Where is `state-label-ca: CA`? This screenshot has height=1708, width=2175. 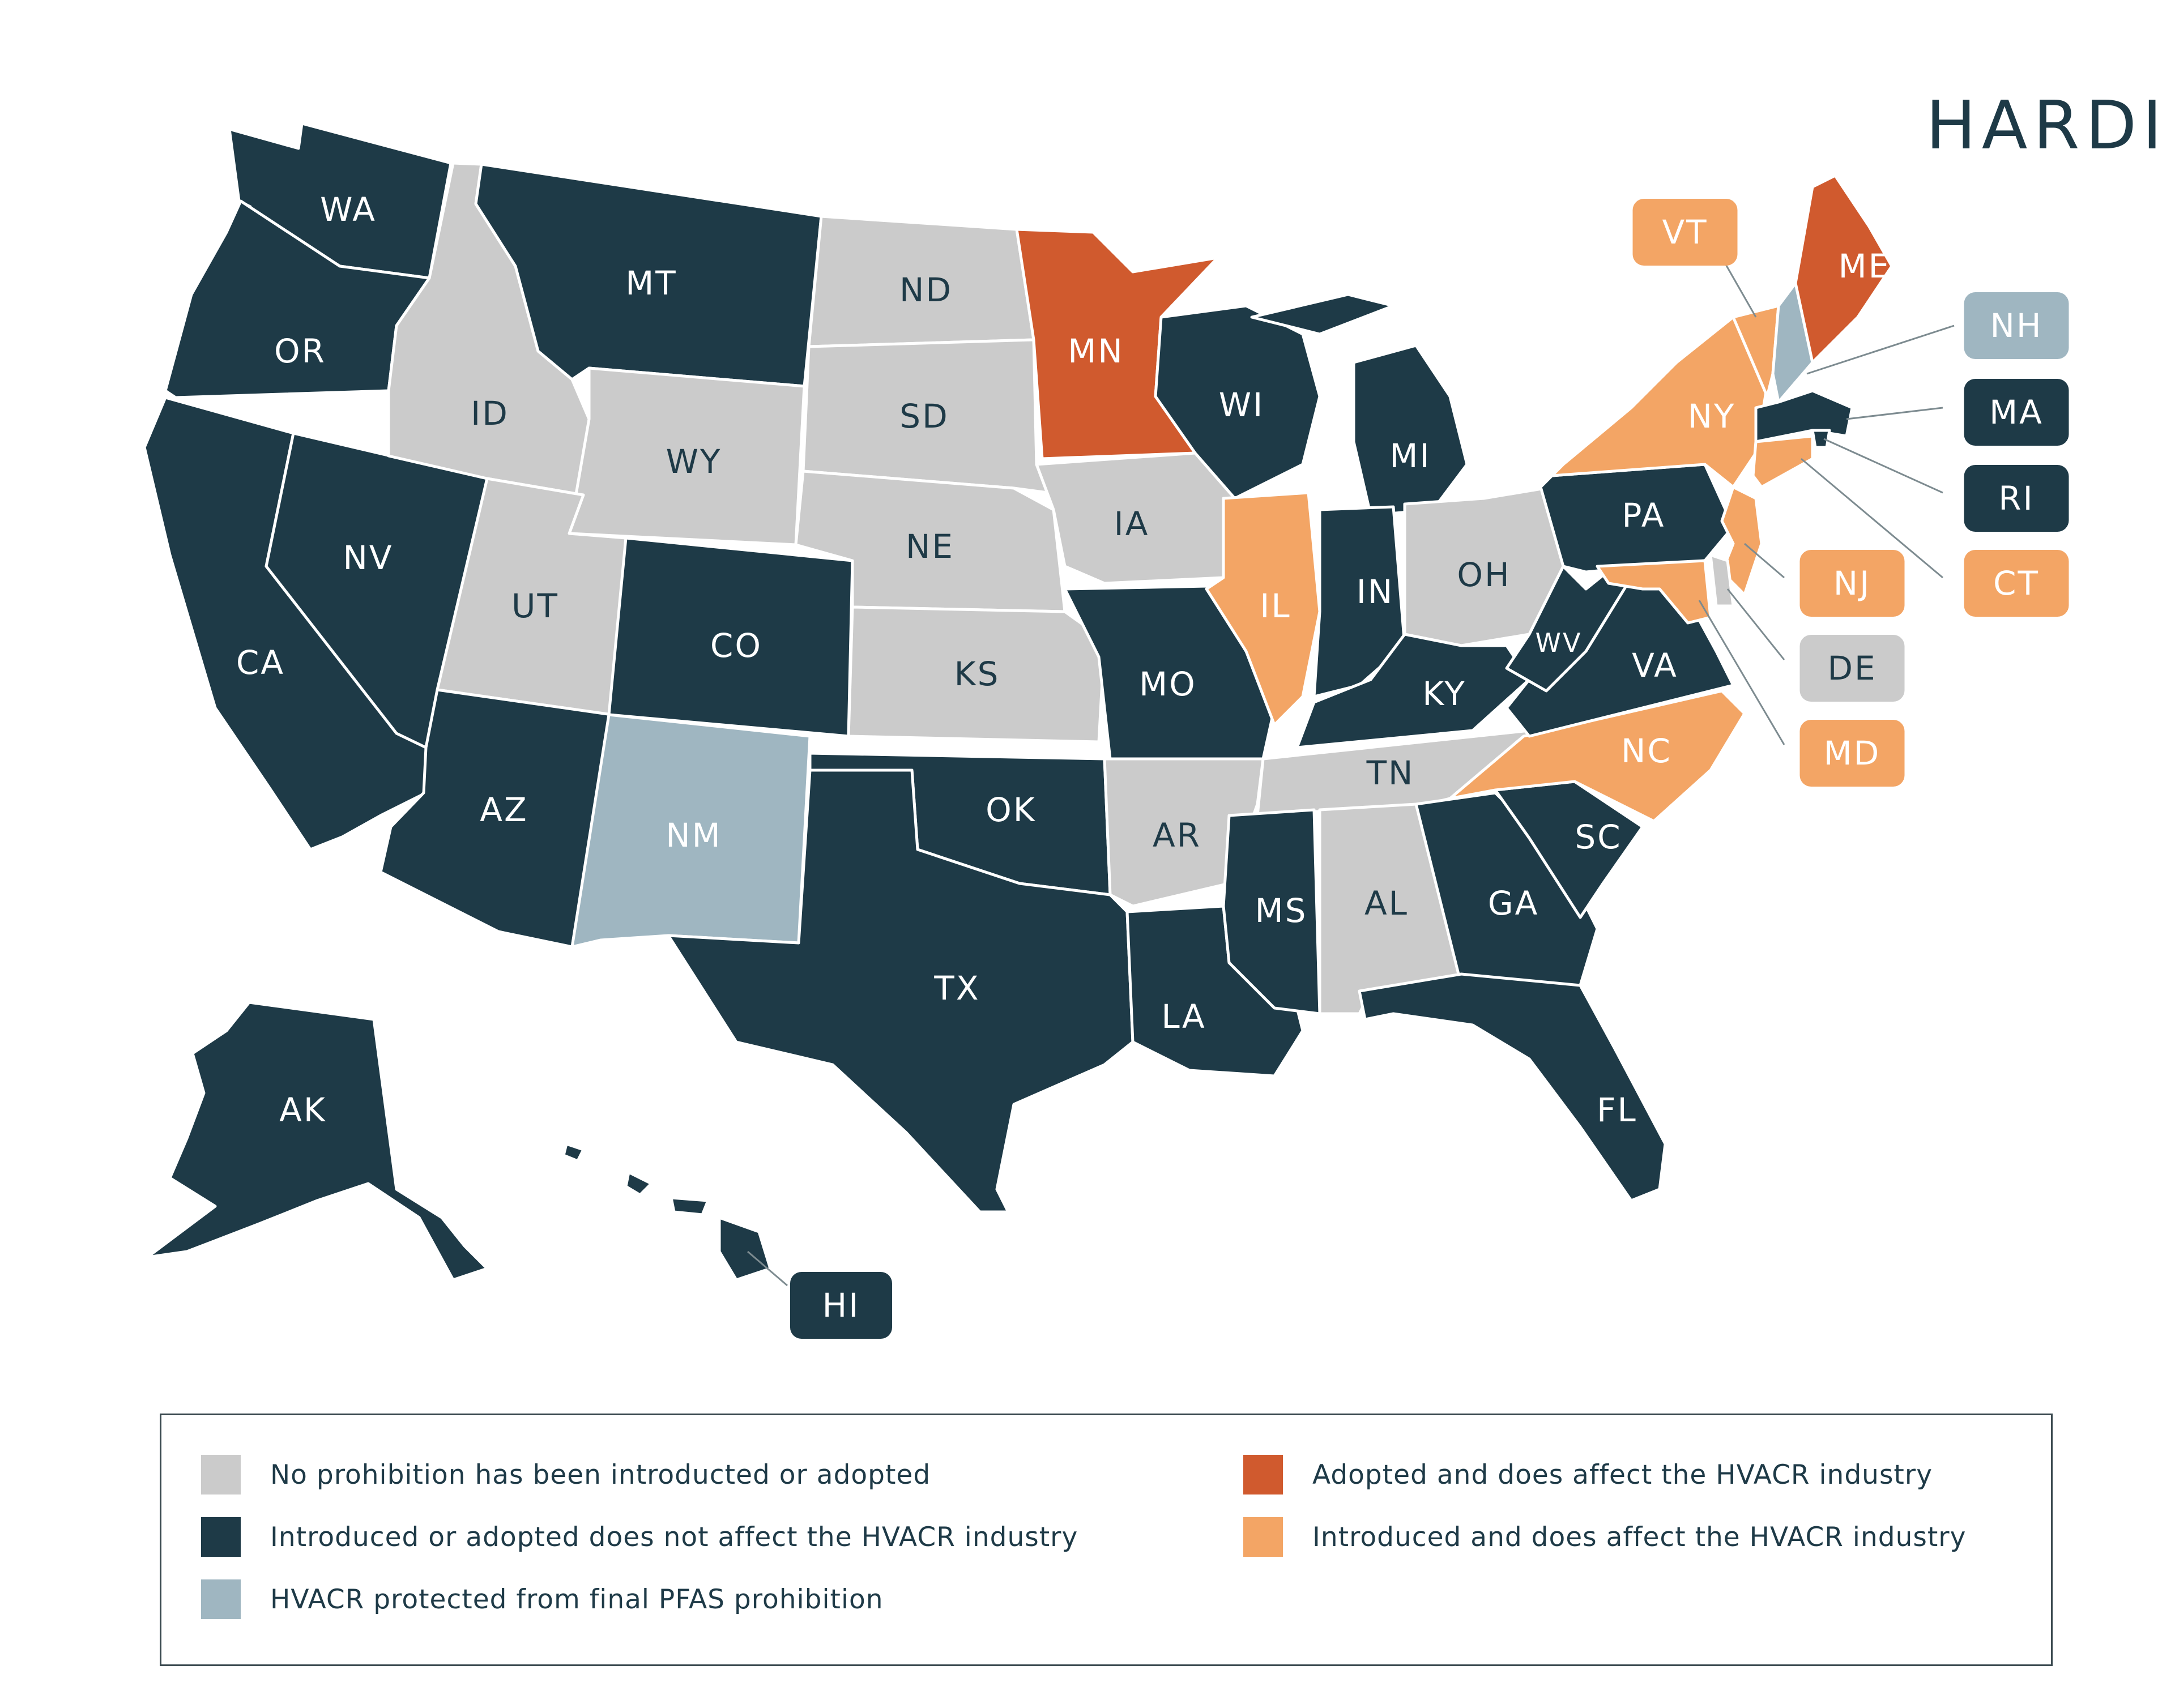 state-label-ca: CA is located at coordinates (260, 662).